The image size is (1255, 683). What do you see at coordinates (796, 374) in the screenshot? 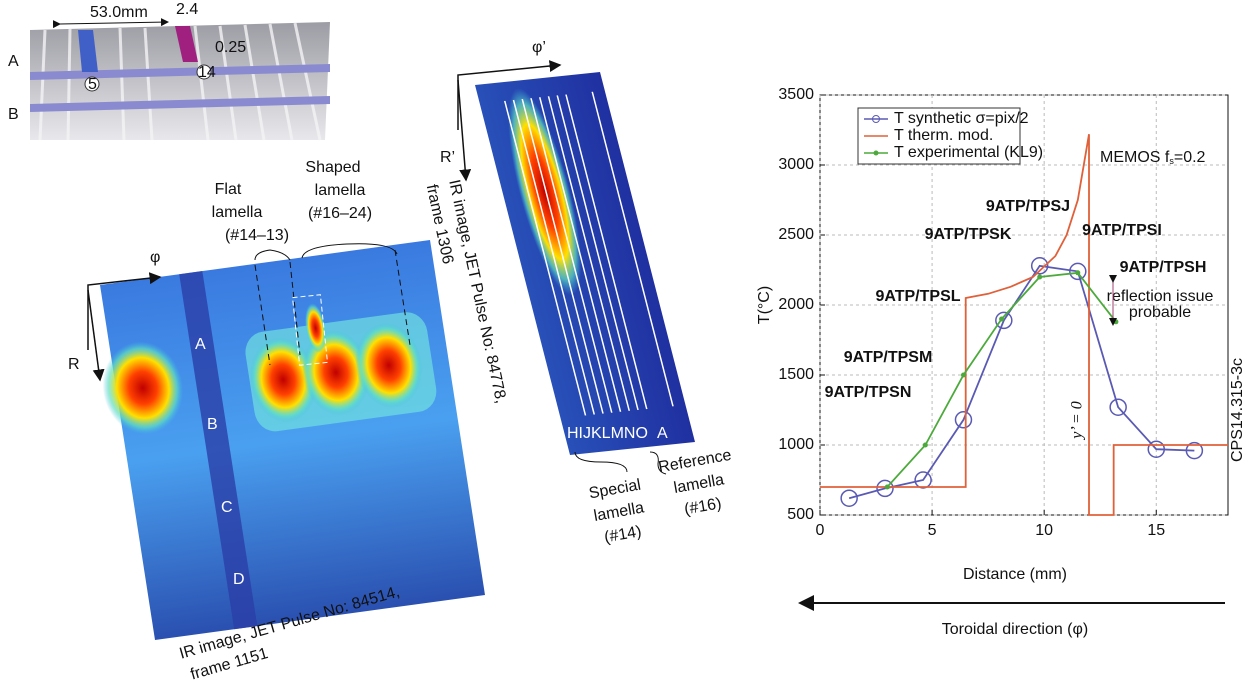
I see `y-tick-label: 1500` at bounding box center [796, 374].